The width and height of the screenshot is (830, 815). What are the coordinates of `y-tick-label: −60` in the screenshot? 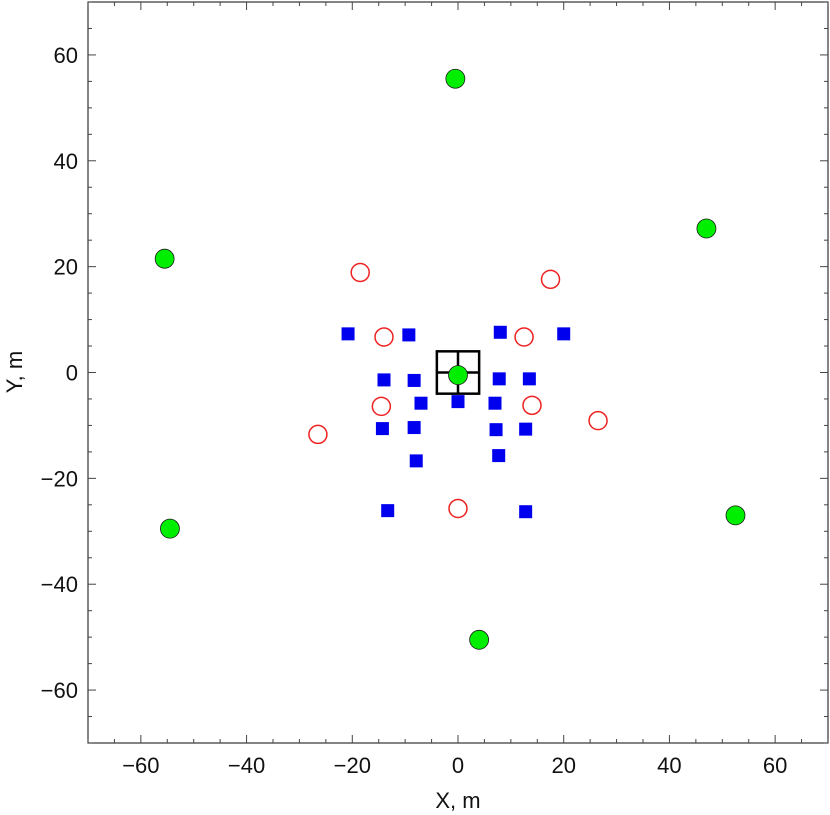 It's located at (59, 690).